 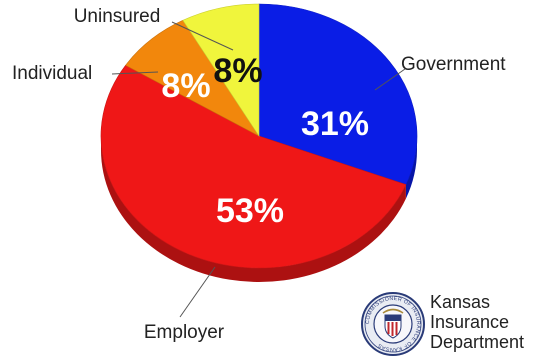 I want to click on slice-value-label-employer: 53%, so click(x=250, y=211).